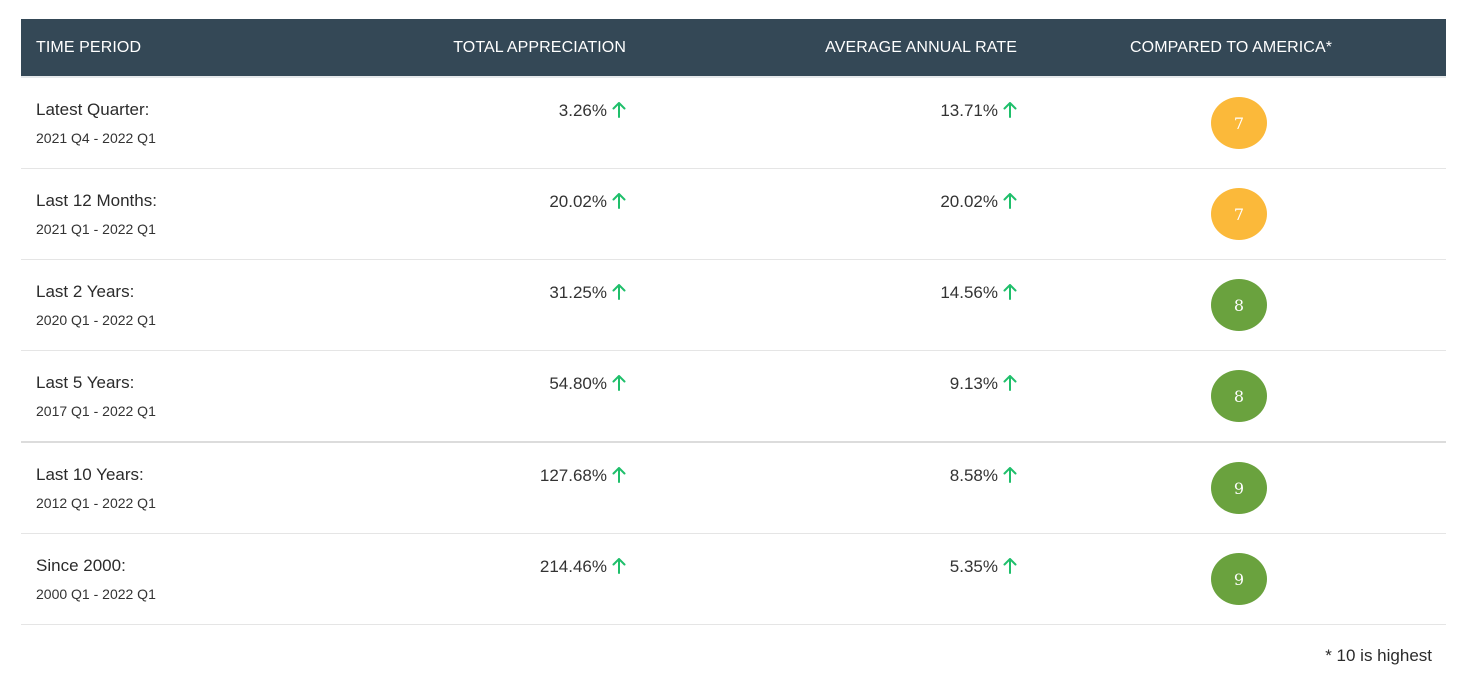  I want to click on total-appreciation-value: 214.46%, so click(573, 566).